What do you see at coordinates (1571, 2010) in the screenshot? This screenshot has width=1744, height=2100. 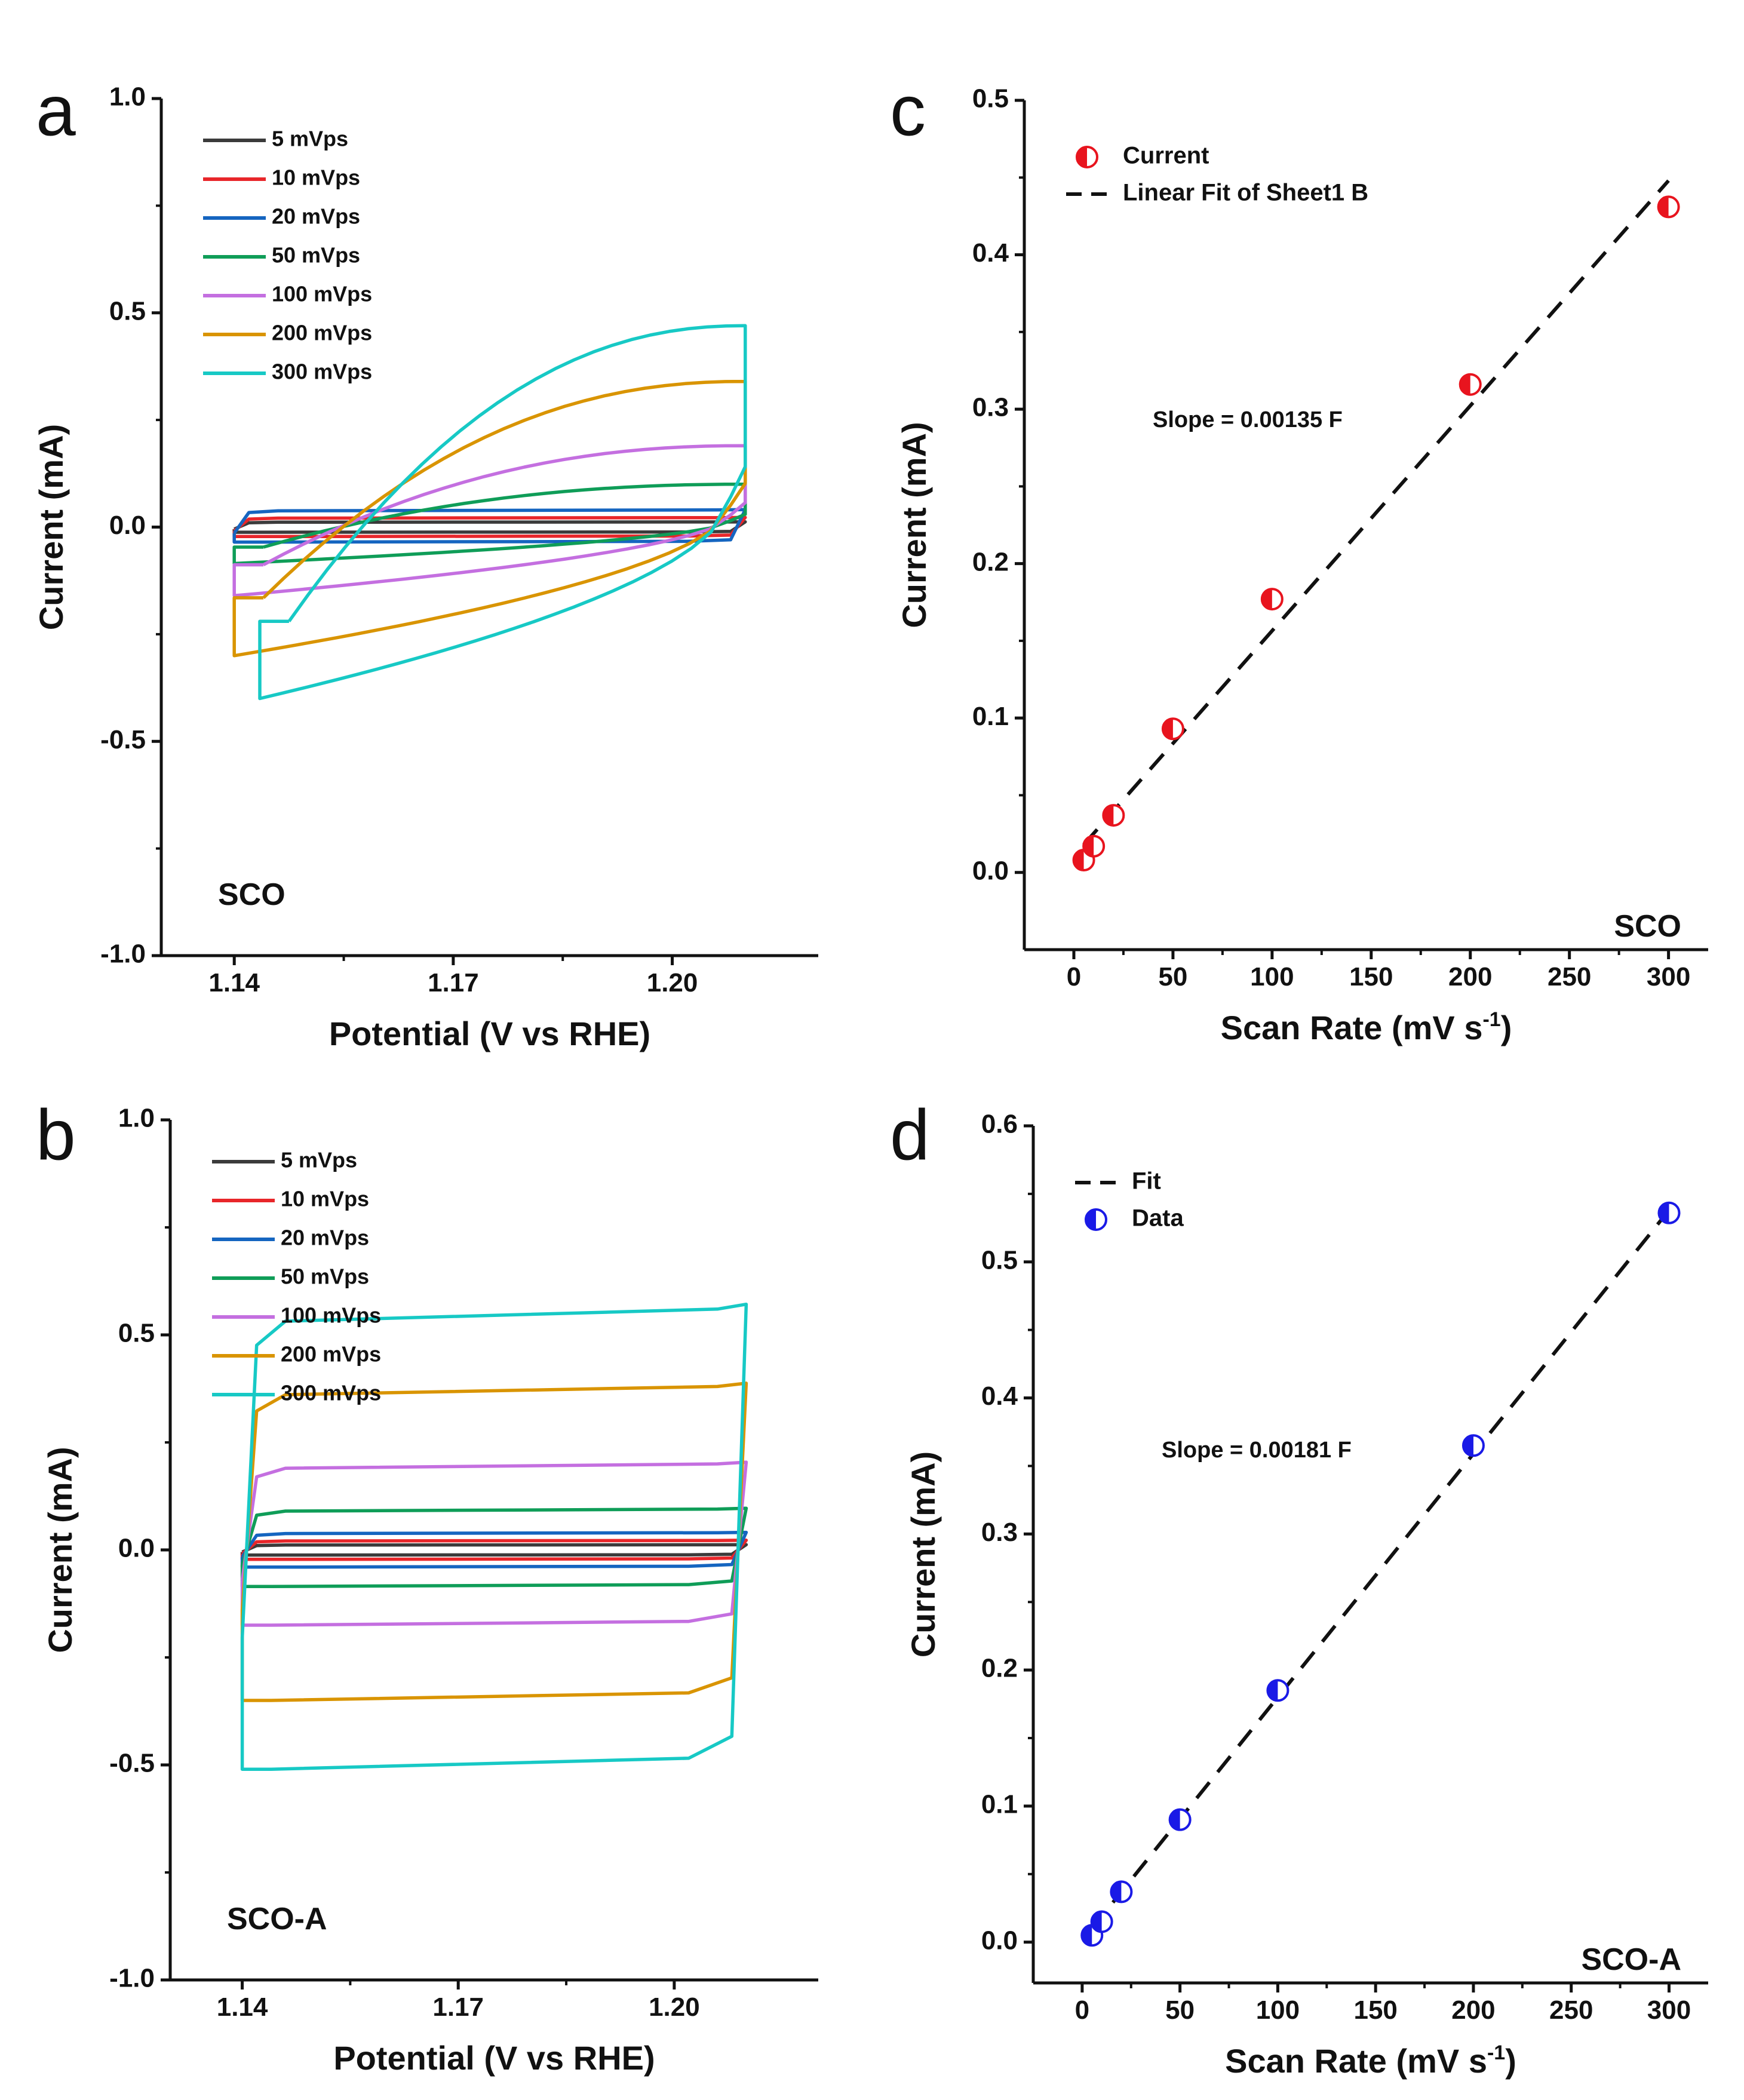 I see `x-tick-label: 250` at bounding box center [1571, 2010].